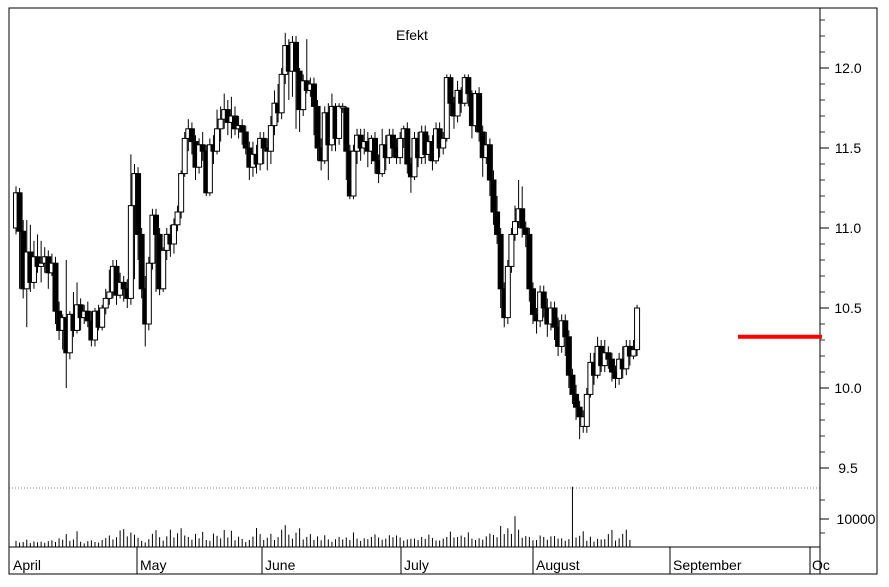 The width and height of the screenshot is (889, 587). I want to click on month-label: April, so click(27, 565).